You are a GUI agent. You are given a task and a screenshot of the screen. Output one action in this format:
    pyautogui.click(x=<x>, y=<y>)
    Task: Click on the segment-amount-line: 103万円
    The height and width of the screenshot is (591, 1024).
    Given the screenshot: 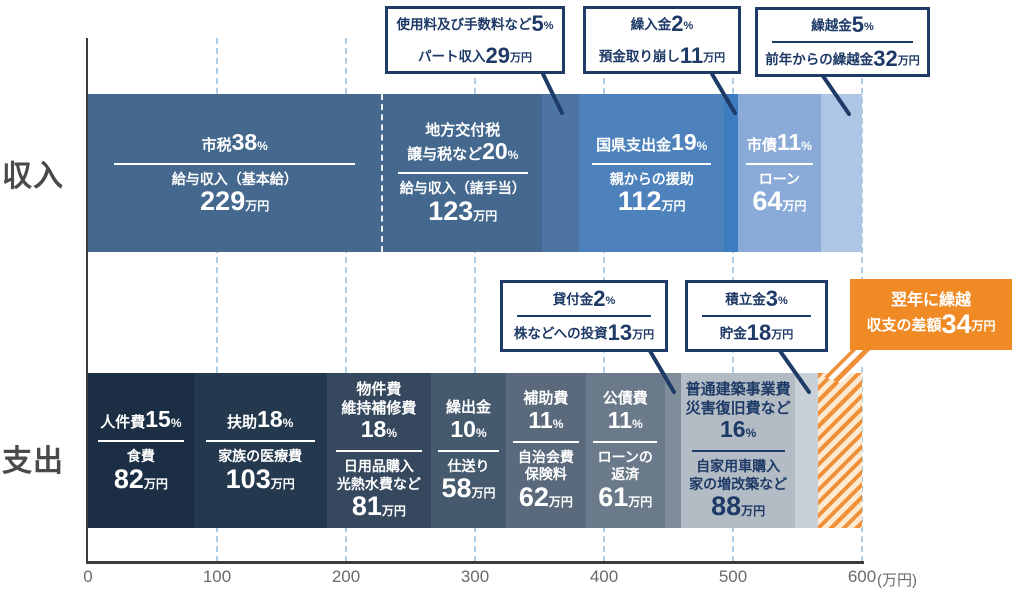 What is the action you would take?
    pyautogui.click(x=260, y=478)
    